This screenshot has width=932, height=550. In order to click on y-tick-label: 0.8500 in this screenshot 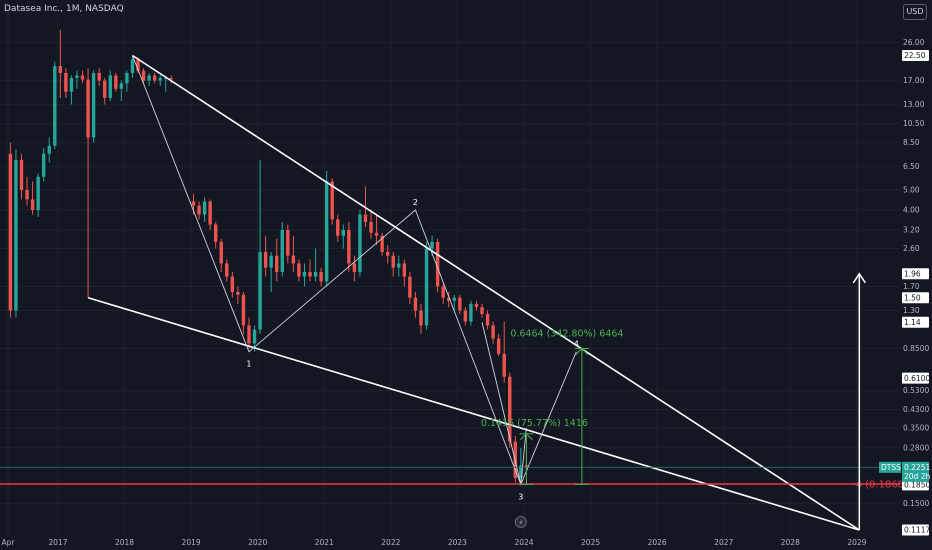, I will do `click(916, 348)`.